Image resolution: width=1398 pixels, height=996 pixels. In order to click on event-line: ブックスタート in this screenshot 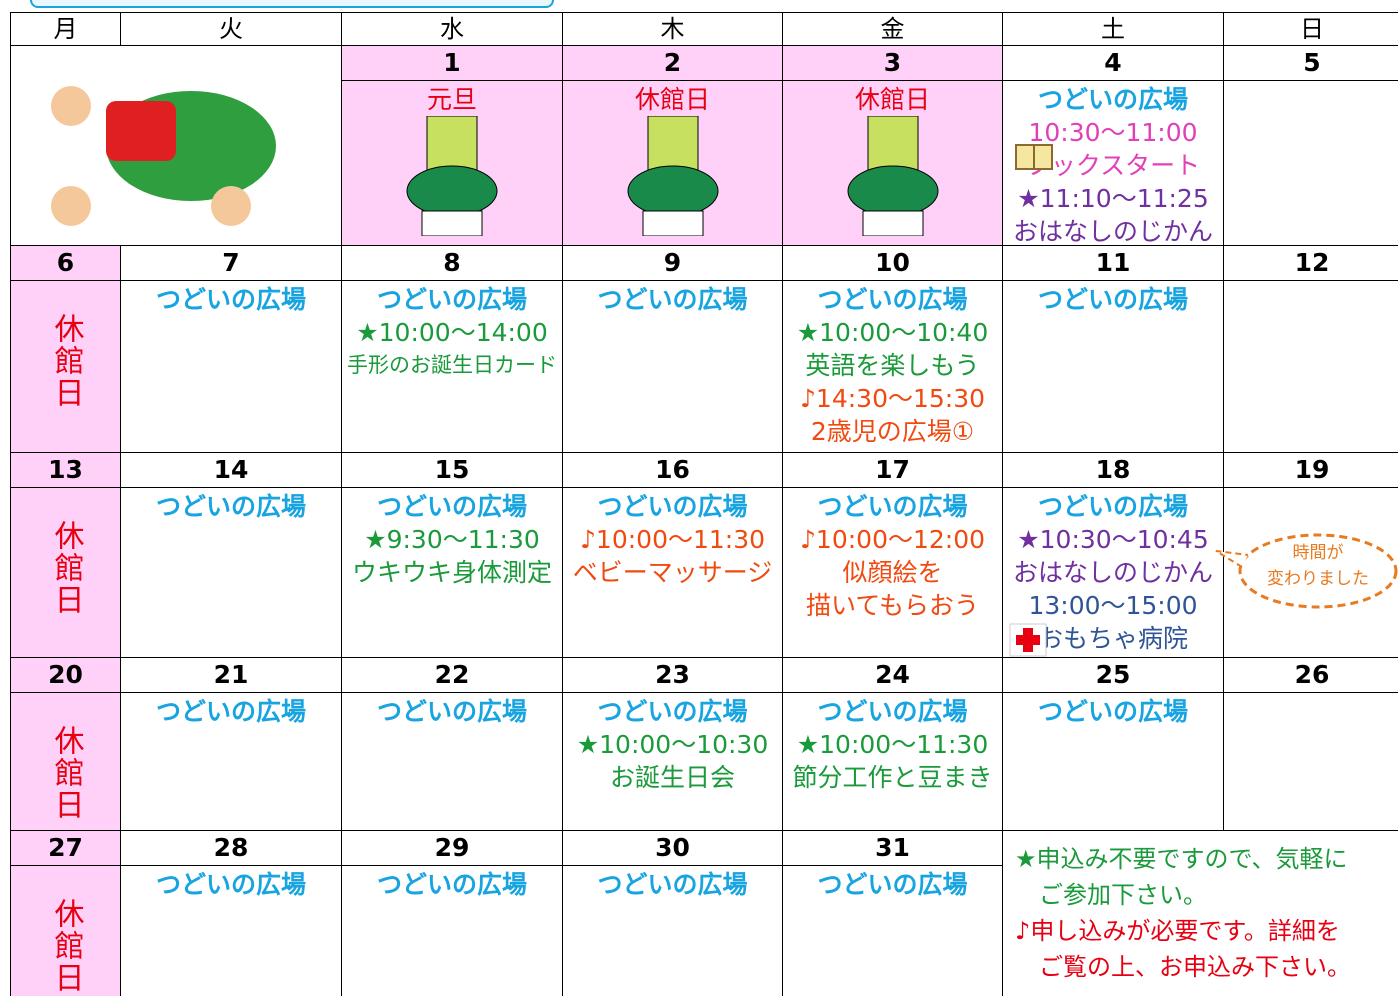, I will do `click(1113, 165)`.